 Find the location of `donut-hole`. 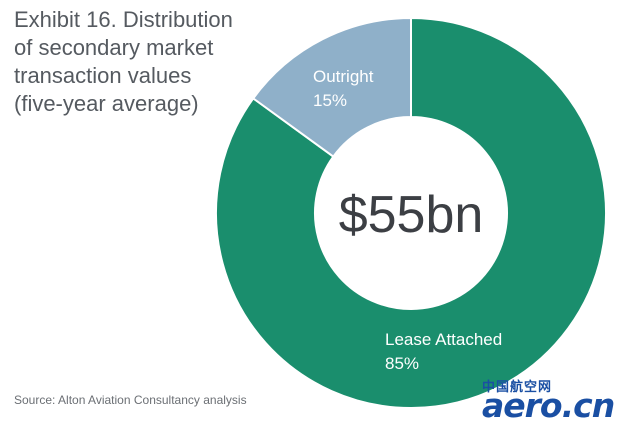

donut-hole is located at coordinates (411, 213).